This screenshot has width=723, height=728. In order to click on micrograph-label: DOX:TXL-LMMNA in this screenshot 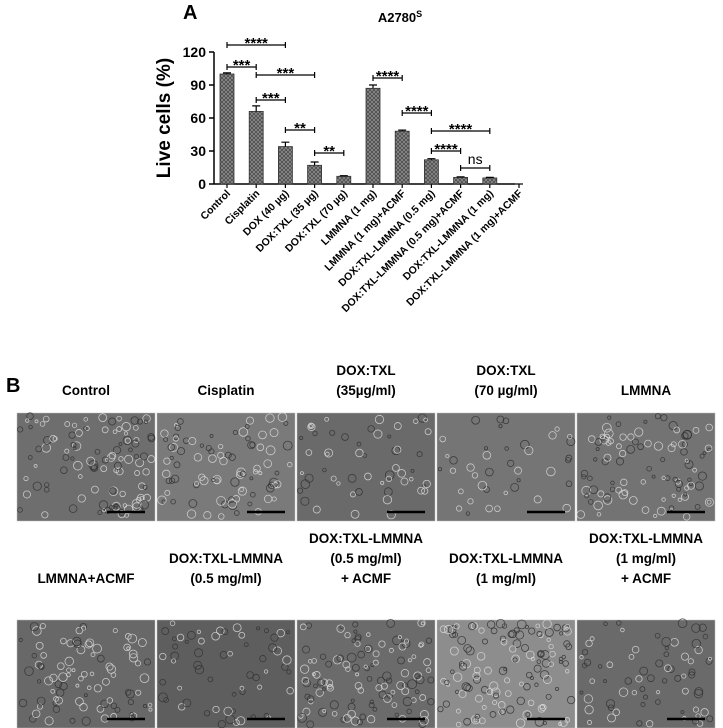, I will do `click(226, 558)`.